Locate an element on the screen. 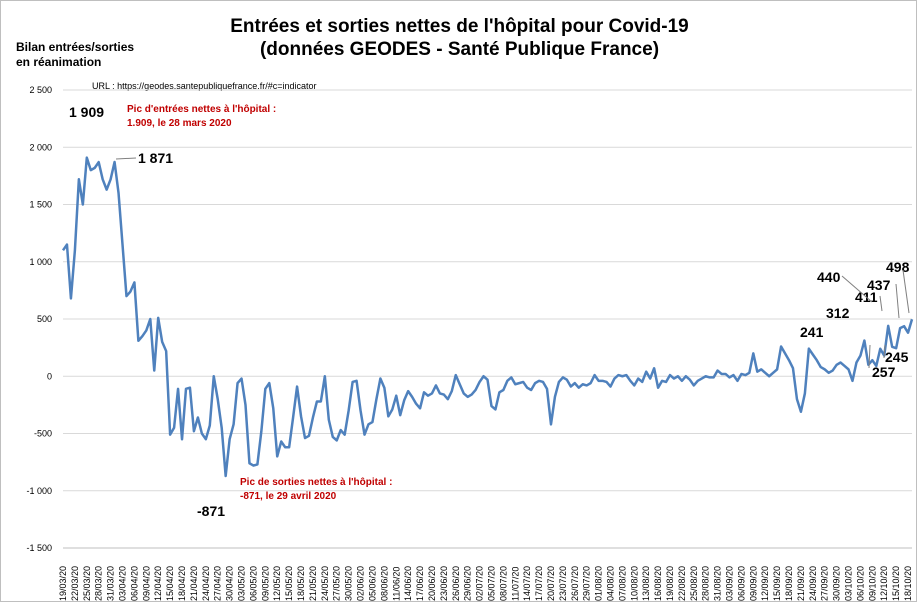  x-tick-label: 04/08/20 is located at coordinates (610, 583).